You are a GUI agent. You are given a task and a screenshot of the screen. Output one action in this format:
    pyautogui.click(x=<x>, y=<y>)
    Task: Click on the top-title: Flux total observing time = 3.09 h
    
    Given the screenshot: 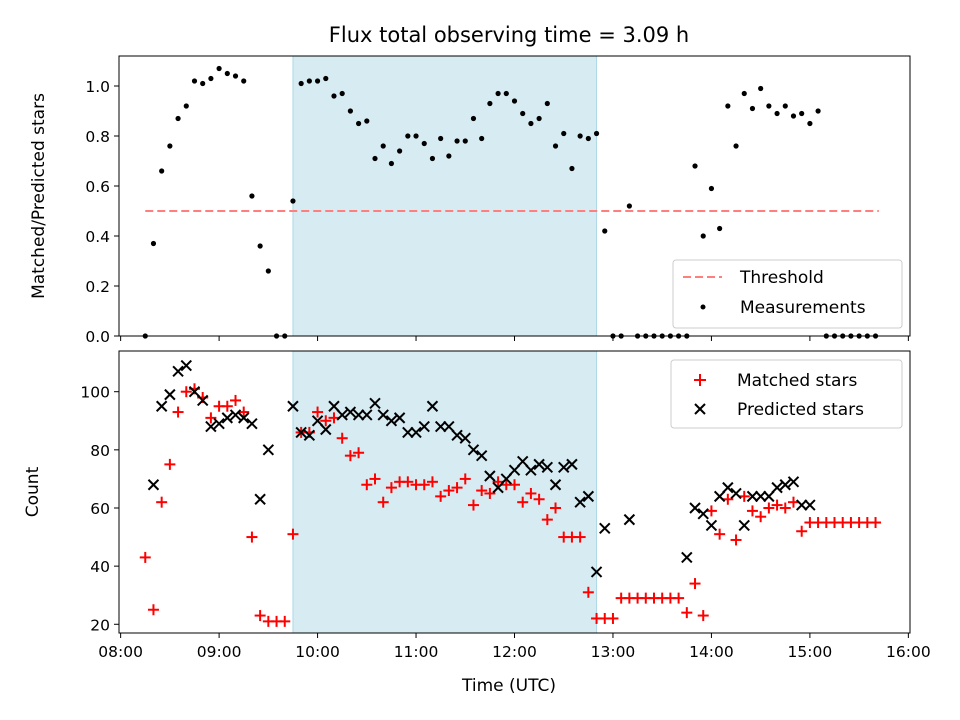 What is the action you would take?
    pyautogui.click(x=509, y=35)
    